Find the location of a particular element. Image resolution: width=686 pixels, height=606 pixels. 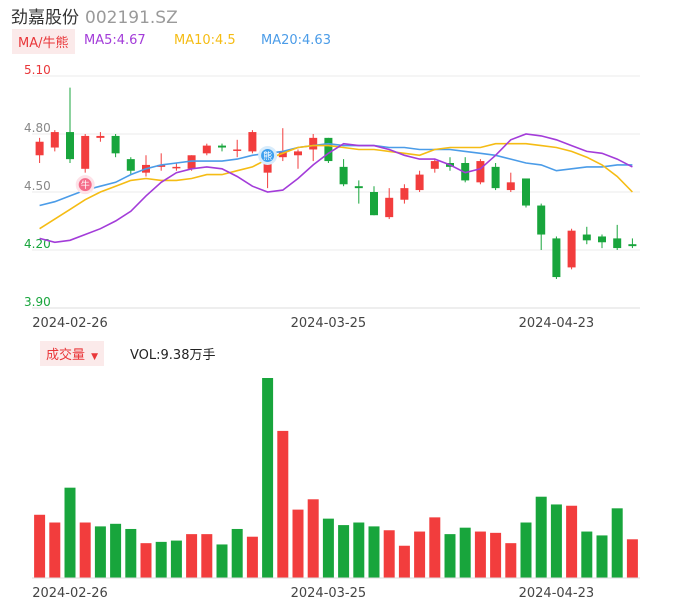

volume-tab: 成交量 ▼ is located at coordinates (72, 353).